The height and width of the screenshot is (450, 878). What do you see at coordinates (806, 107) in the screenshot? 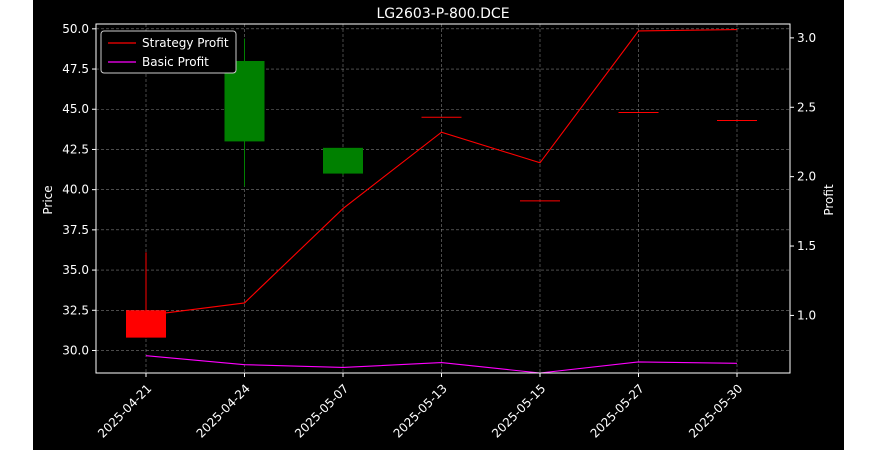
I see `y-right-tick-label: 2.5` at bounding box center [806, 107].